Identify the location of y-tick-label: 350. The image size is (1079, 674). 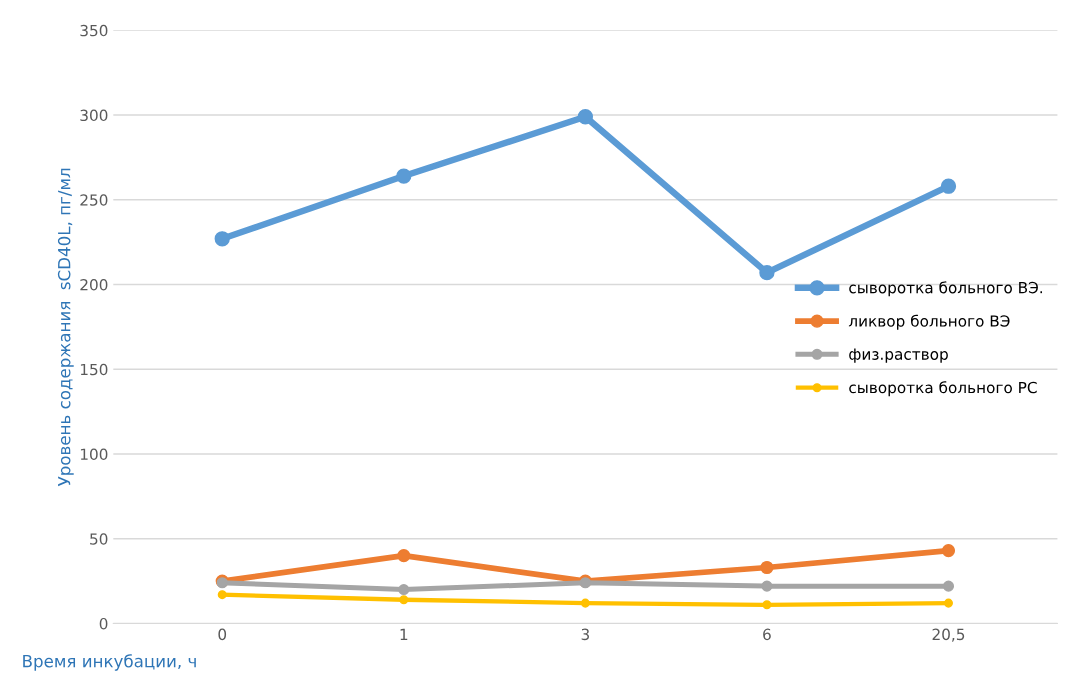
(94, 30).